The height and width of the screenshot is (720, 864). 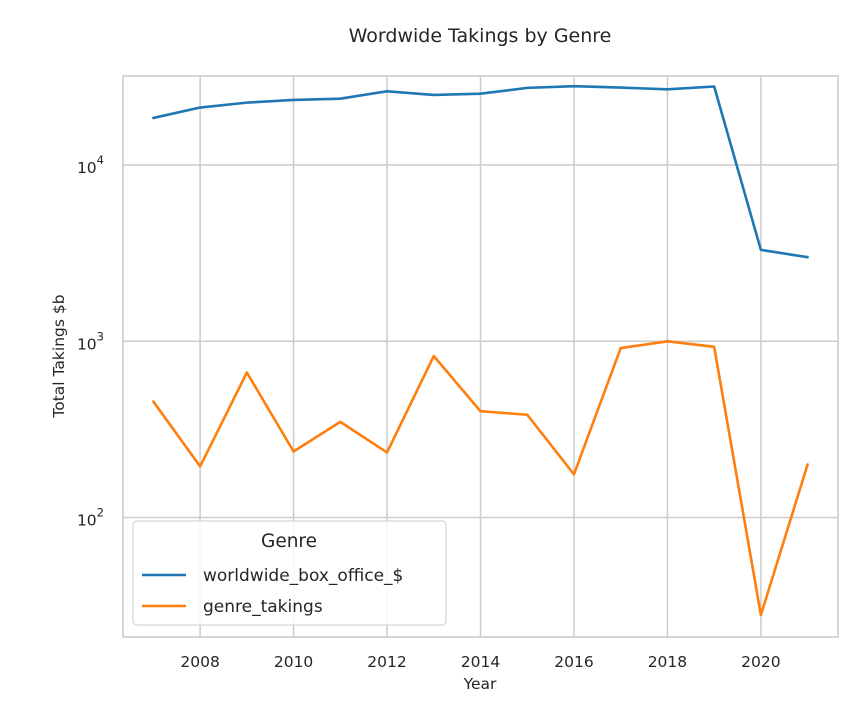 What do you see at coordinates (100, 513) in the screenshot?
I see `y-tick-exponent: 2` at bounding box center [100, 513].